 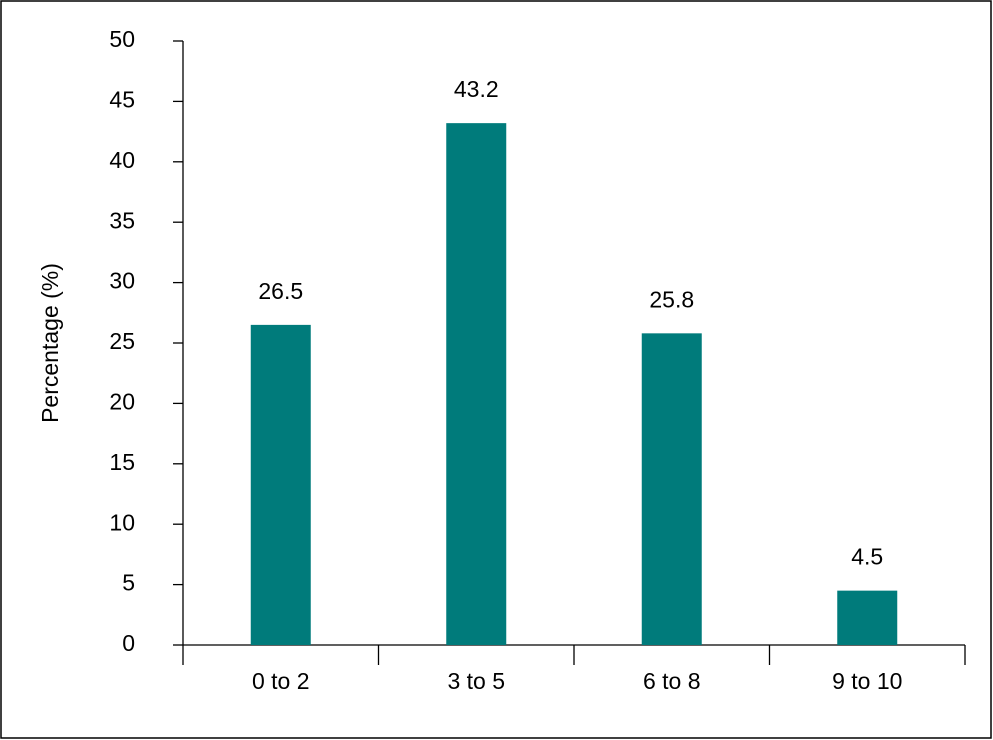 What do you see at coordinates (122, 220) in the screenshot?
I see `y-tick-label: 35` at bounding box center [122, 220].